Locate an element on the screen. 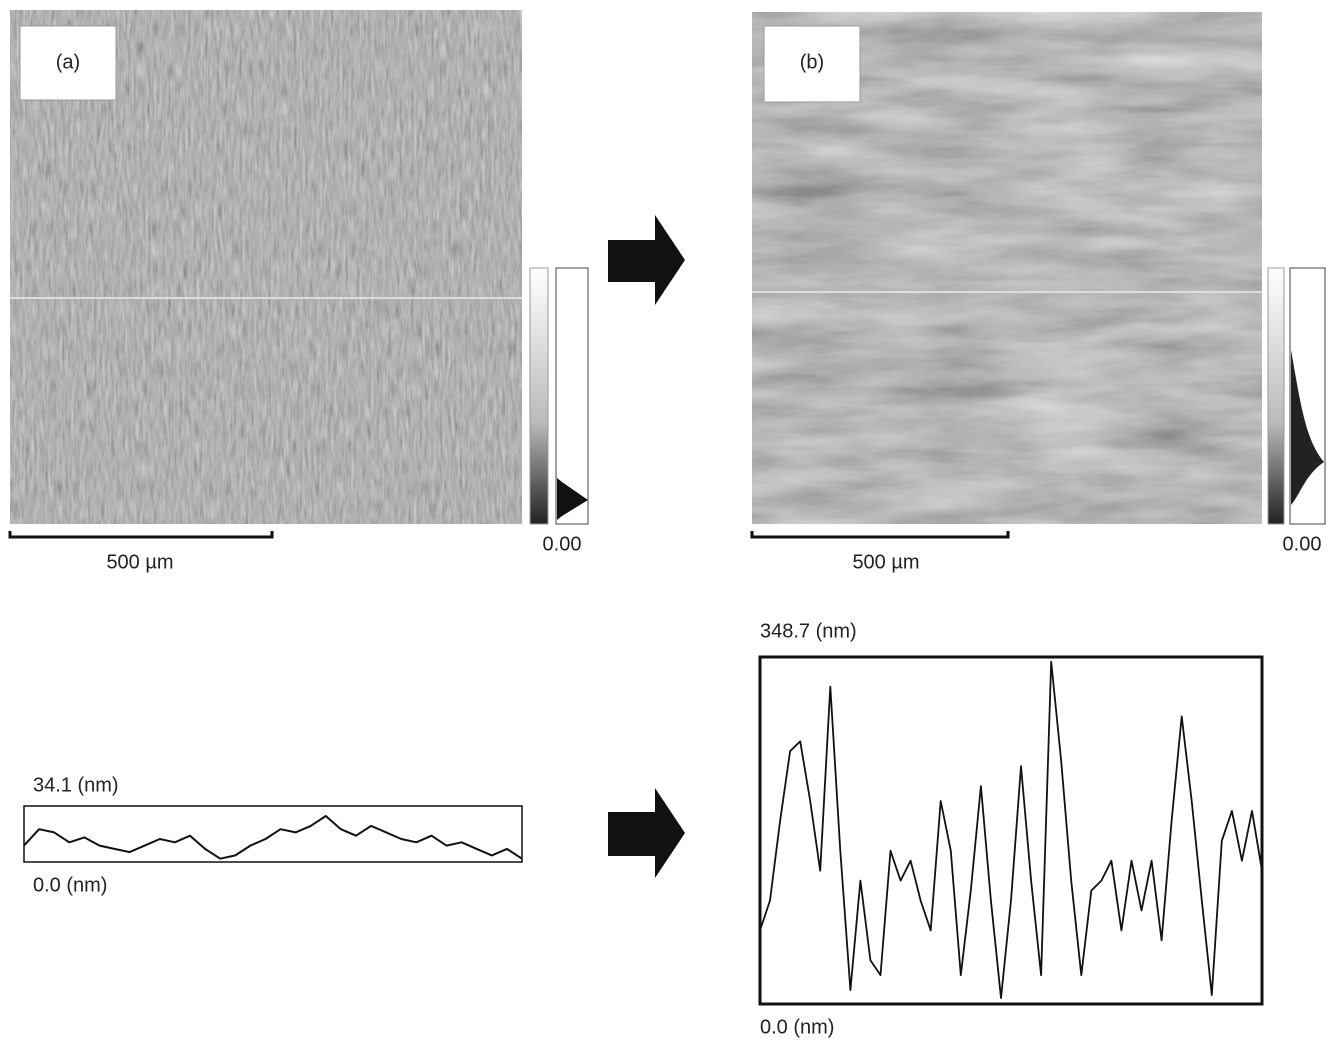  y-tick-label: 34.1 (nm) is located at coordinates (76, 785).